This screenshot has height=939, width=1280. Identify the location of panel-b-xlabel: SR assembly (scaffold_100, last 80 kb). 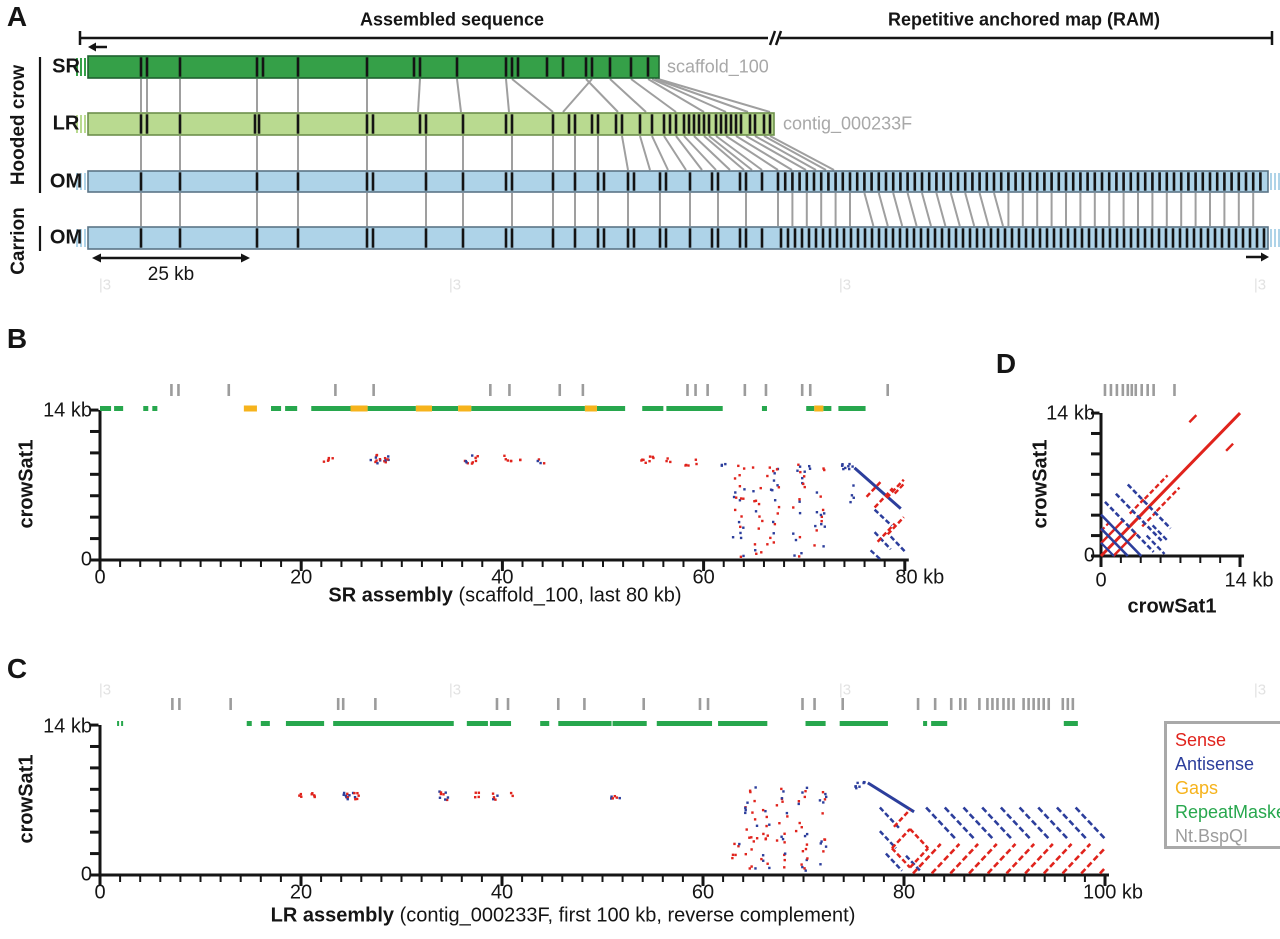
(505, 595).